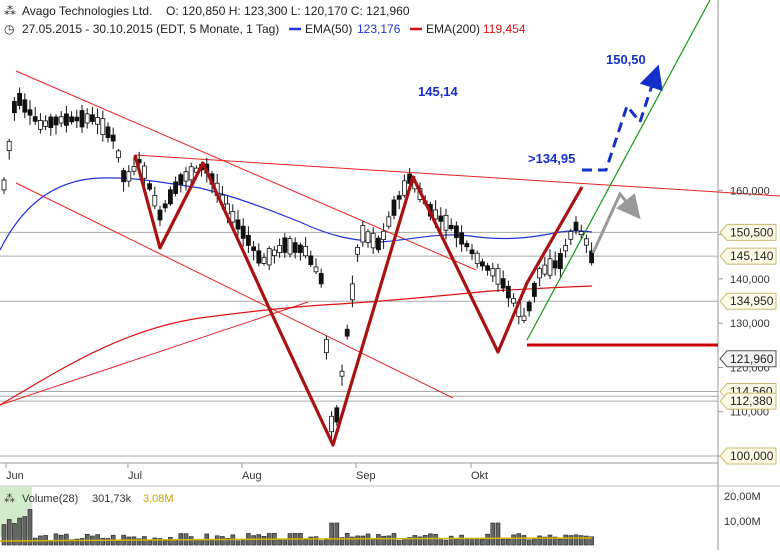  I want to click on annotation-target-high: 150,50, so click(626, 59).